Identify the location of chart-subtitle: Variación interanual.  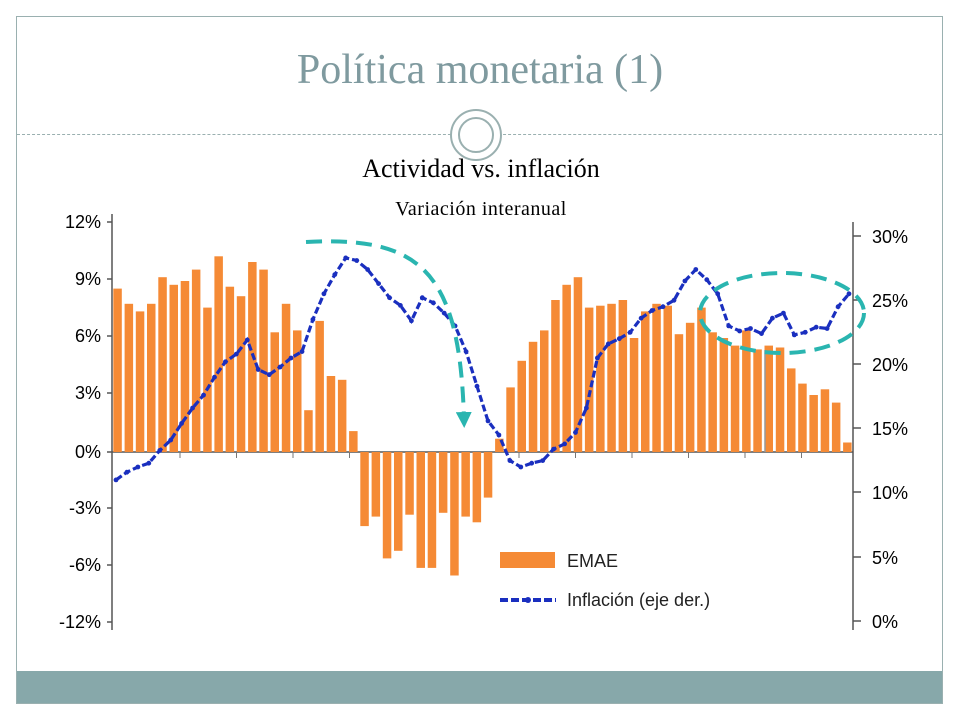
(481, 209).